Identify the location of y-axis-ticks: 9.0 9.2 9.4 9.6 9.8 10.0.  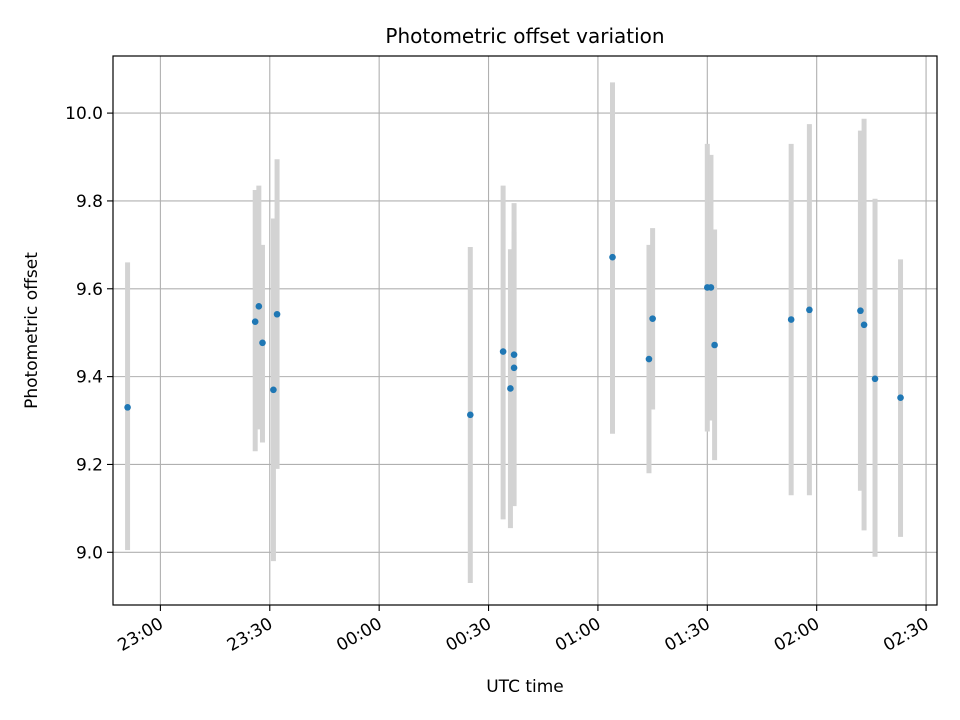
(89, 333).